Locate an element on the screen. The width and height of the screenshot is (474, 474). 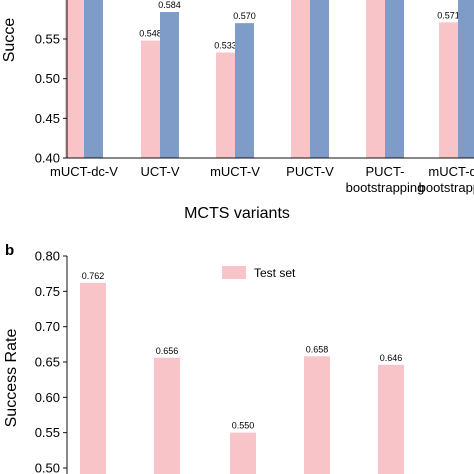
y-axis-label-a: Succe is located at coordinates (9, 40).